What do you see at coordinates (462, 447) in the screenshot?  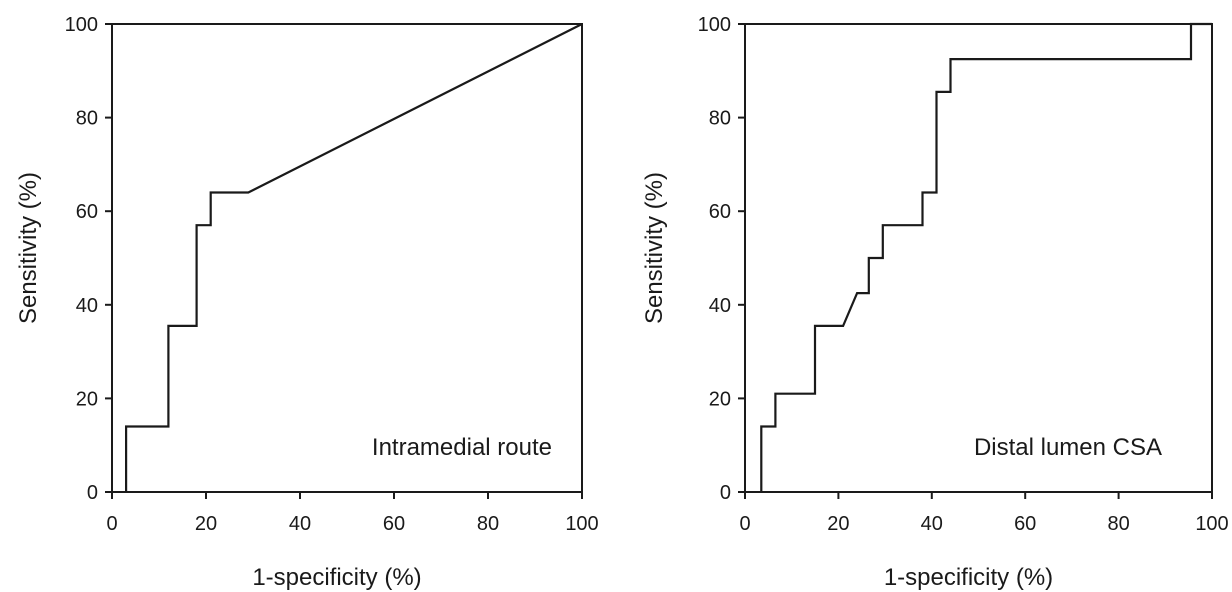 I see `panel-annotation-intramedial-route: Intramedial route` at bounding box center [462, 447].